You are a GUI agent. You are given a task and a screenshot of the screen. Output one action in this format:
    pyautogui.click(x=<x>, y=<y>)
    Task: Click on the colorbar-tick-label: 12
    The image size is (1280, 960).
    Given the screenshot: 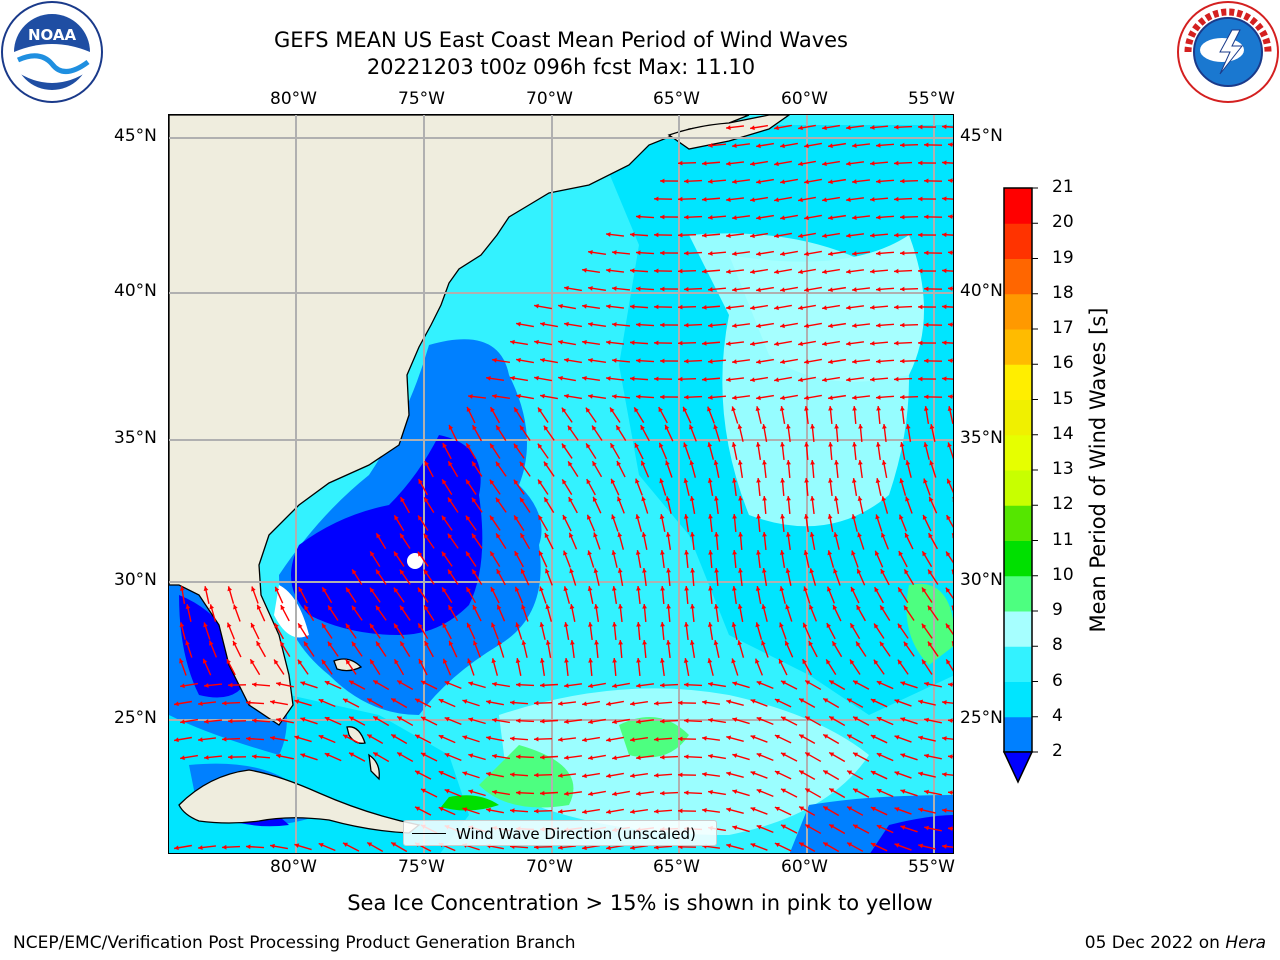 What is the action you would take?
    pyautogui.click(x=1063, y=504)
    